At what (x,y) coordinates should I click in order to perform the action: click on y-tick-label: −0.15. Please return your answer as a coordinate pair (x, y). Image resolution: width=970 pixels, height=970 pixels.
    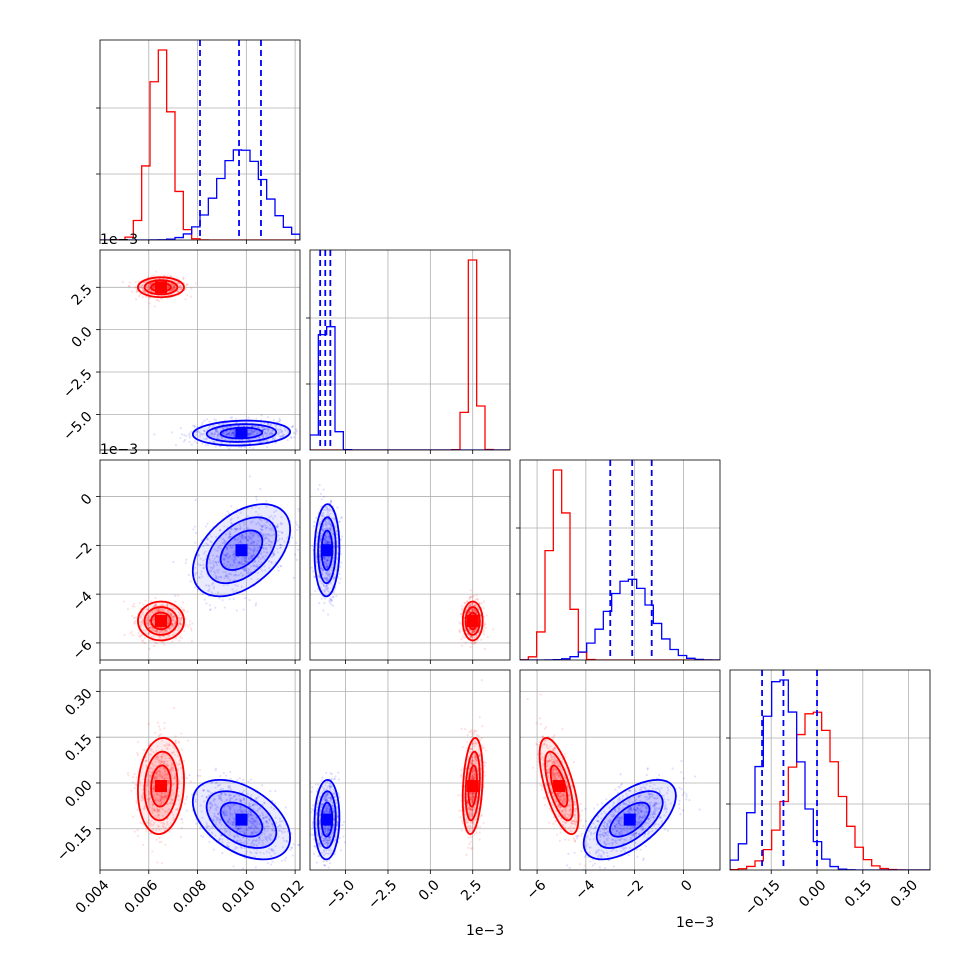
    Looking at the image, I should click on (75, 844).